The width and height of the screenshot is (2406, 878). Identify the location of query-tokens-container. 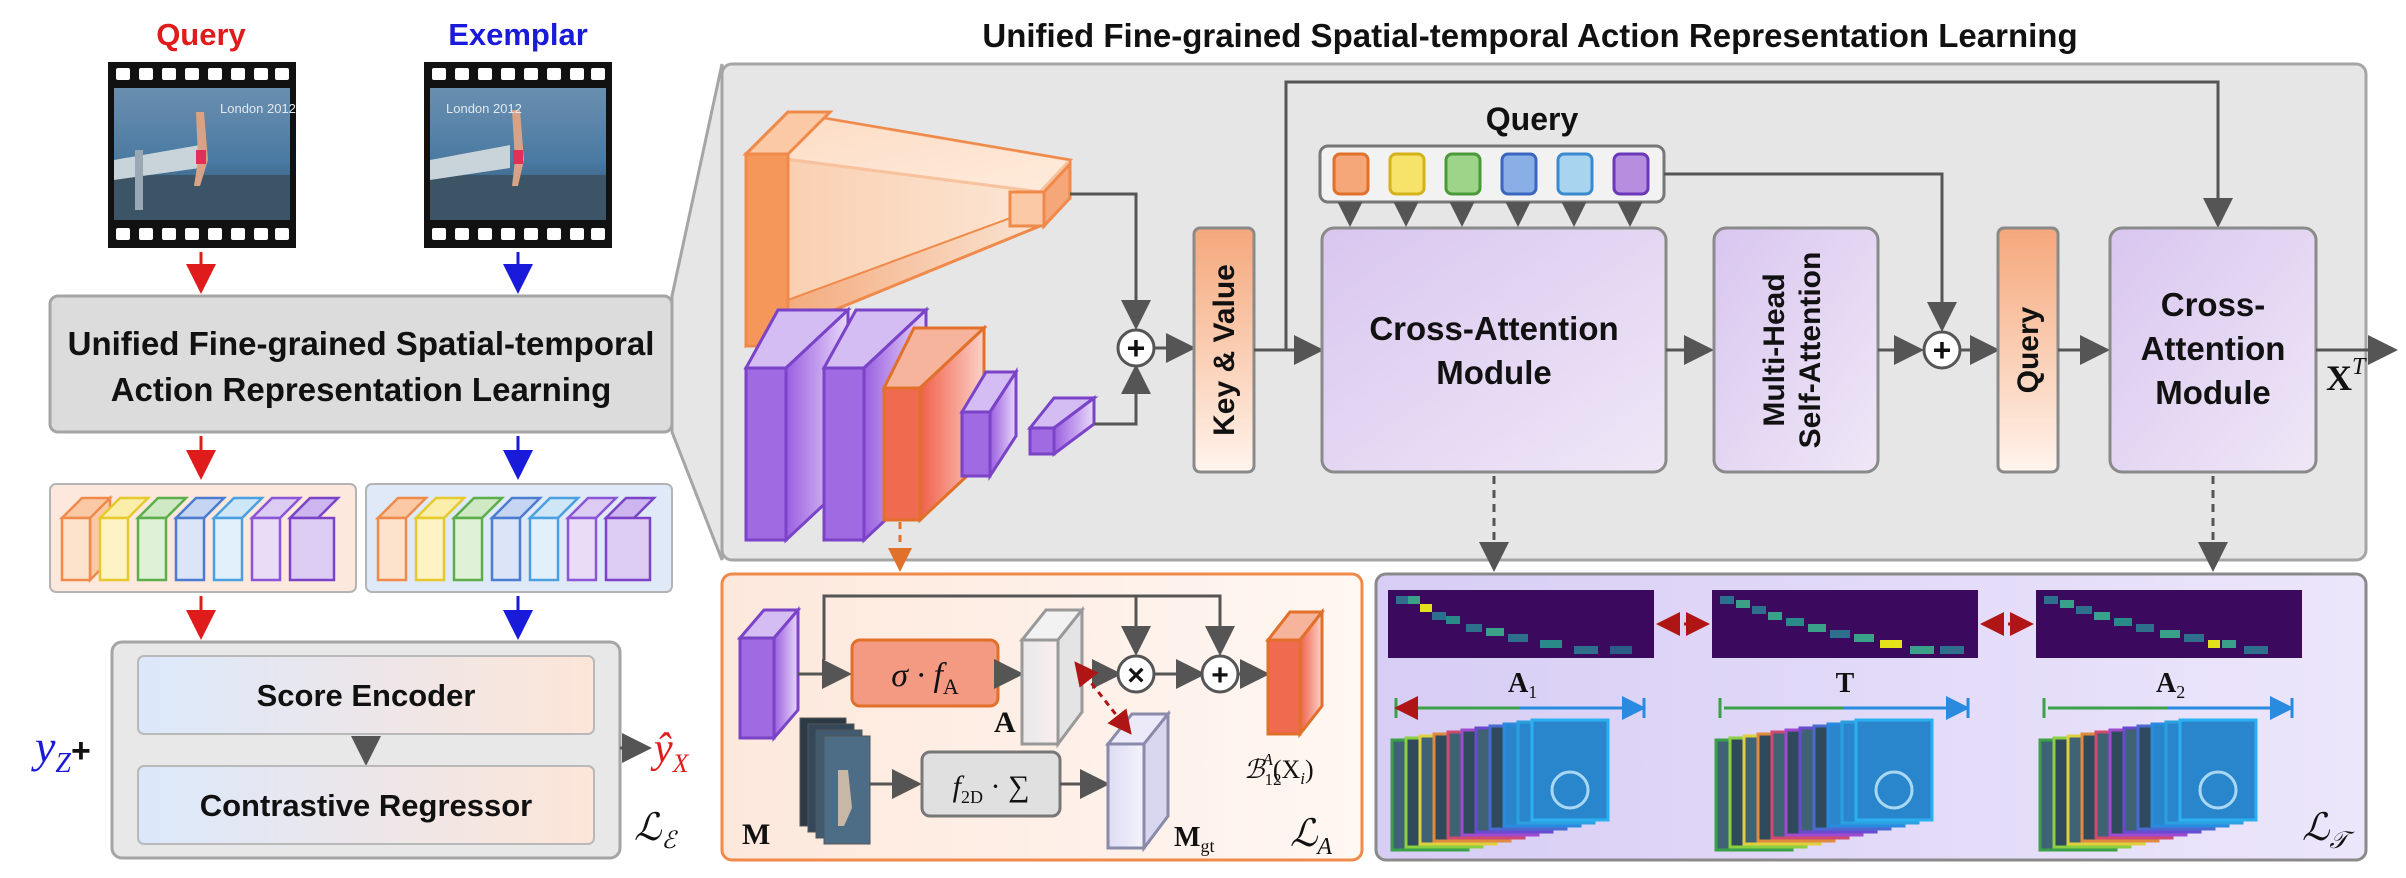
(1492, 174).